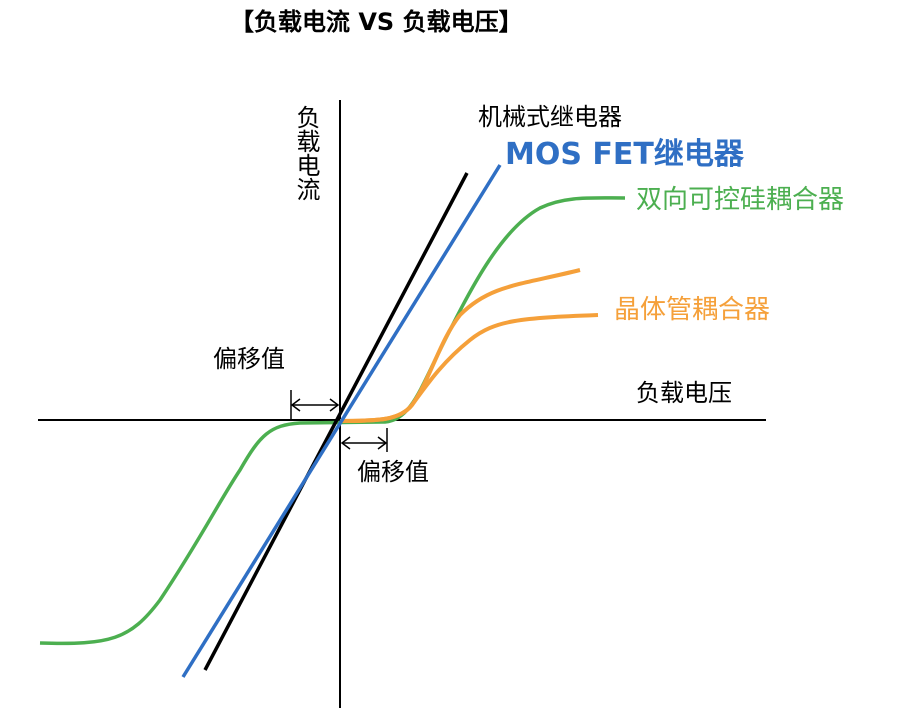  Describe the element at coordinates (249, 359) in the screenshot. I see `offset-label-left: 偏移值` at that location.